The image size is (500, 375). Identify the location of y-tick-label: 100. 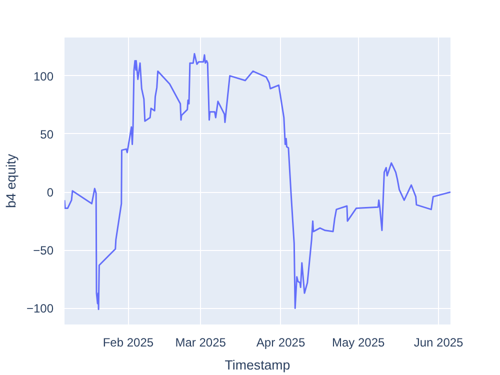
(43, 76).